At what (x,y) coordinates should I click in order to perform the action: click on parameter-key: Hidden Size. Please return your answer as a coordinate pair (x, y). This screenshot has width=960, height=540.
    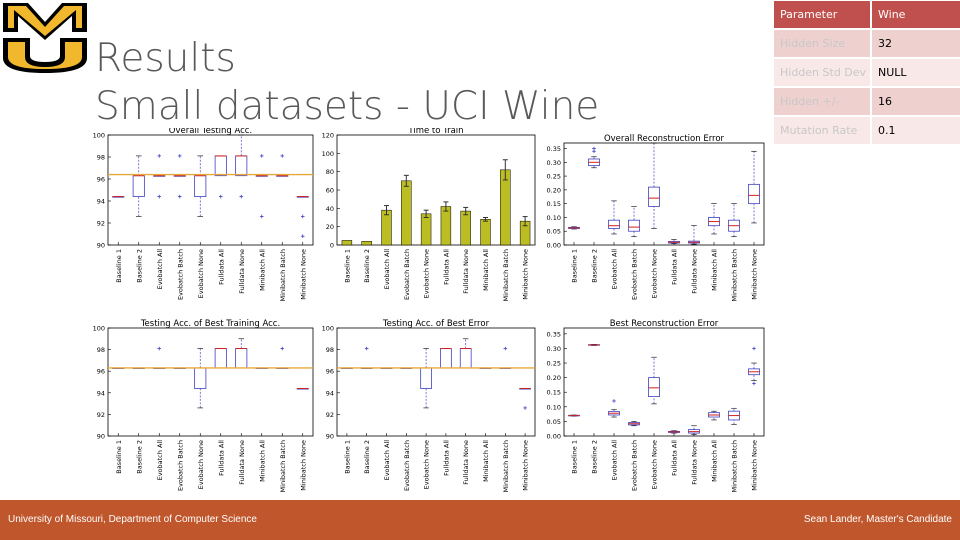
    Looking at the image, I should click on (822, 44).